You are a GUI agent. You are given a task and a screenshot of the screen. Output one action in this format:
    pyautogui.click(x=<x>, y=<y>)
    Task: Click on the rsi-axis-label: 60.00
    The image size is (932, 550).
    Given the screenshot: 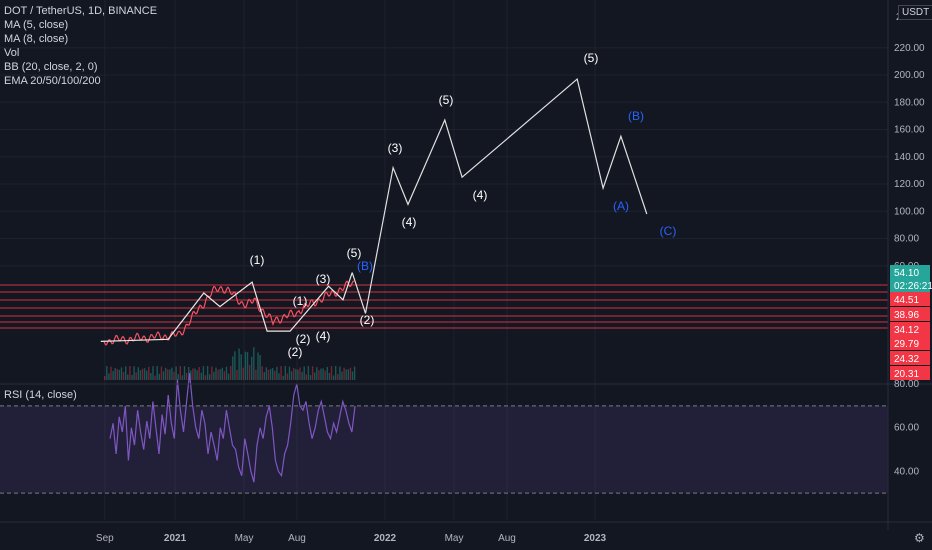 What is the action you would take?
    pyautogui.click(x=906, y=428)
    